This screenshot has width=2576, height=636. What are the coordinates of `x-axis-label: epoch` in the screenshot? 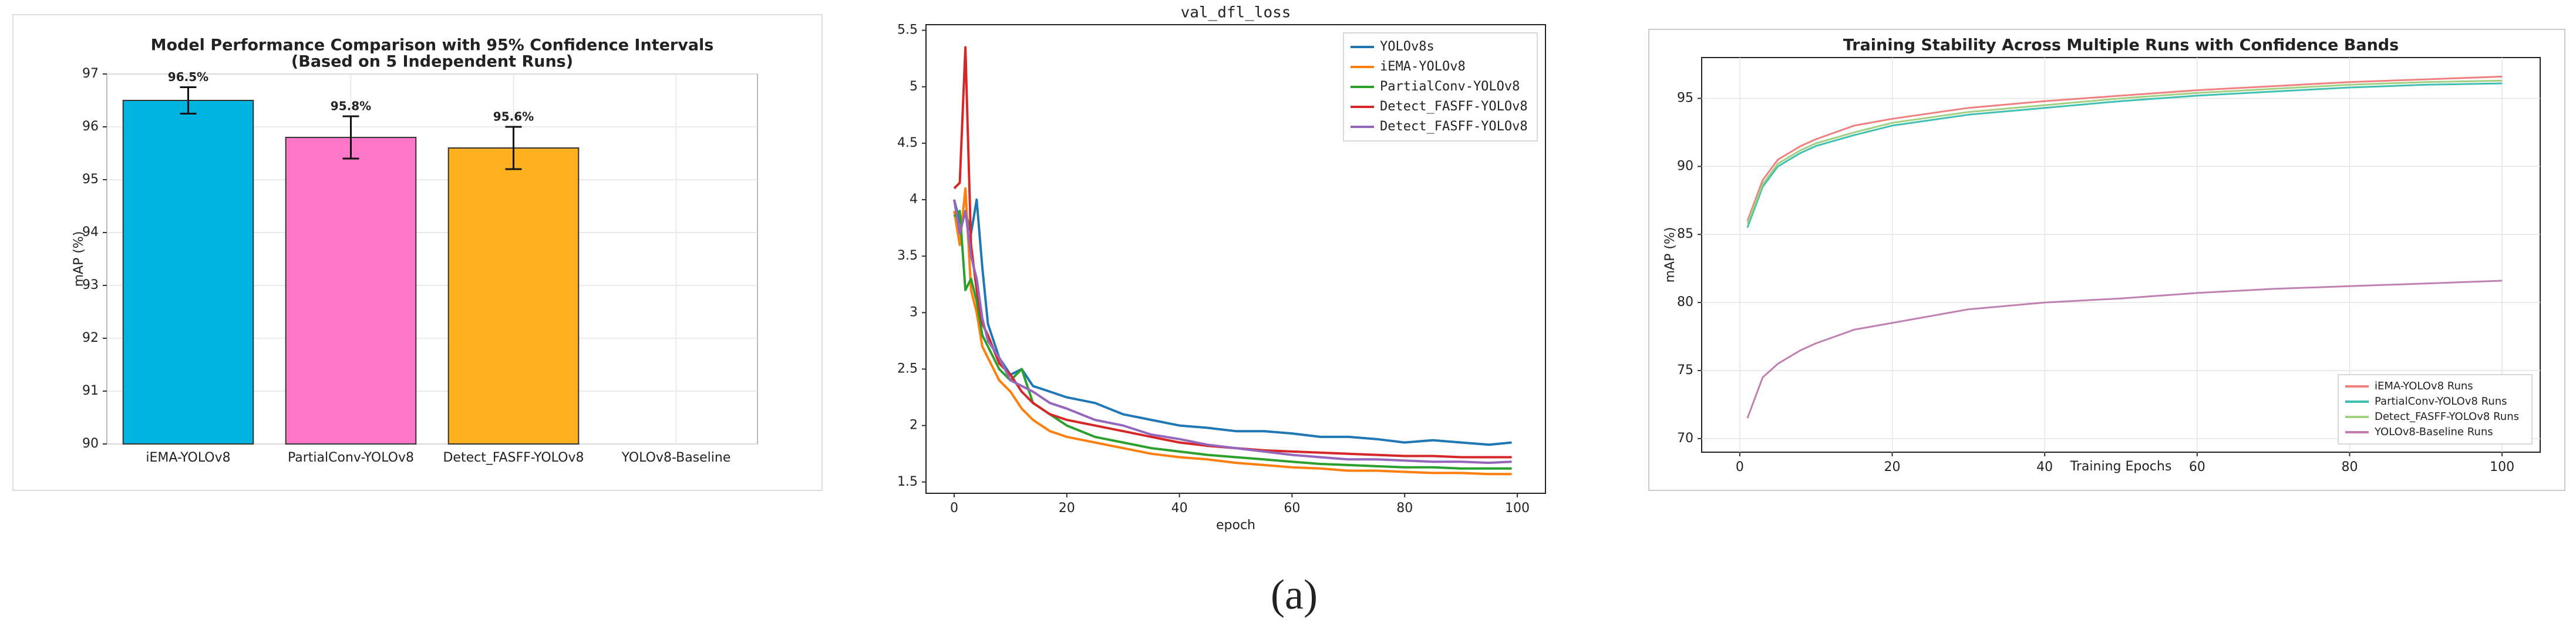 It's located at (1235, 525).